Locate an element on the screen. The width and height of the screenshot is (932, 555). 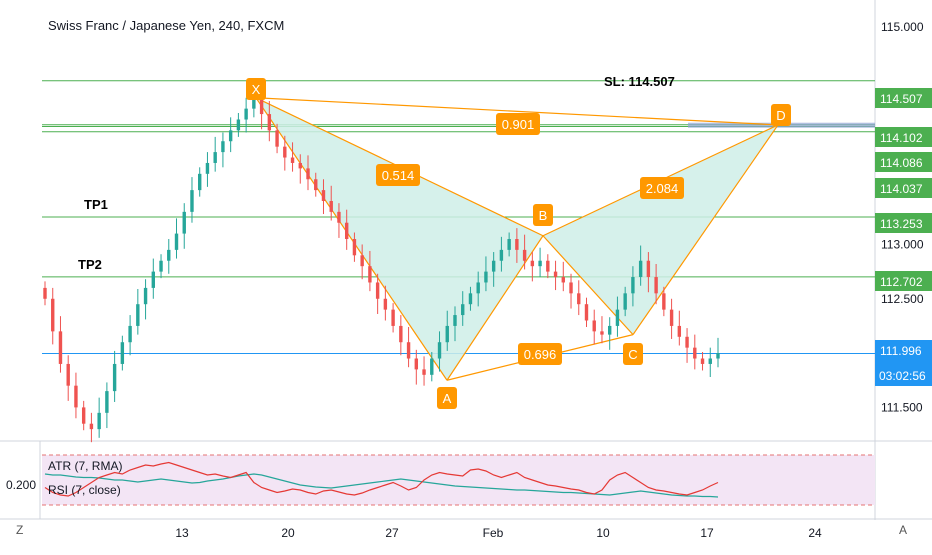
time-tick-0: 13 is located at coordinates (182, 533).